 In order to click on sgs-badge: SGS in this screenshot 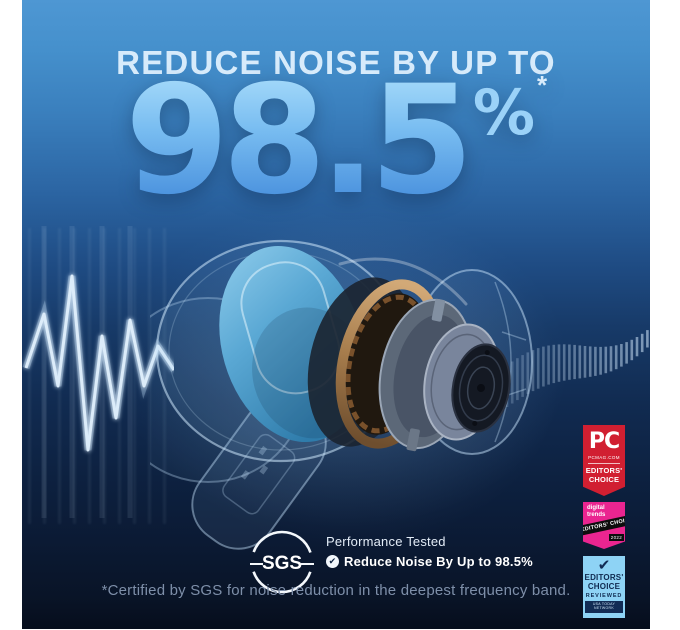, I will do `click(282, 562)`.